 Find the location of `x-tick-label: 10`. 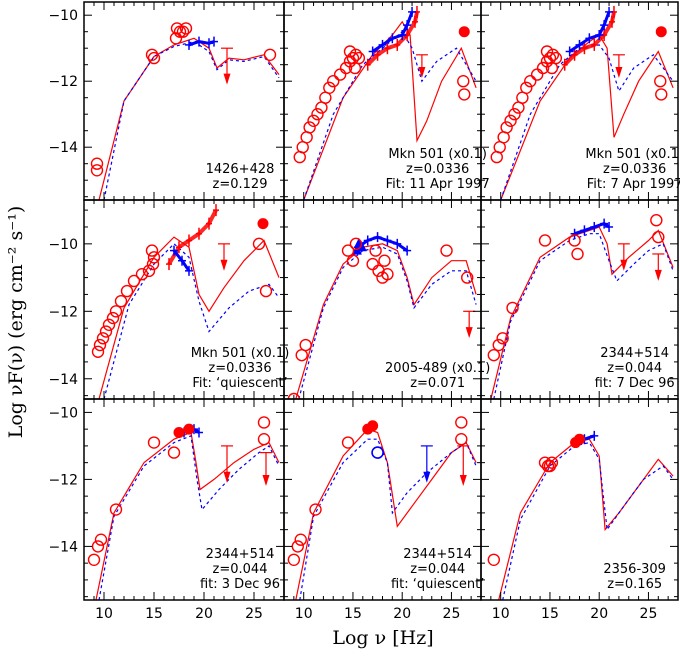

x-tick-label: 10 is located at coordinates (104, 614).